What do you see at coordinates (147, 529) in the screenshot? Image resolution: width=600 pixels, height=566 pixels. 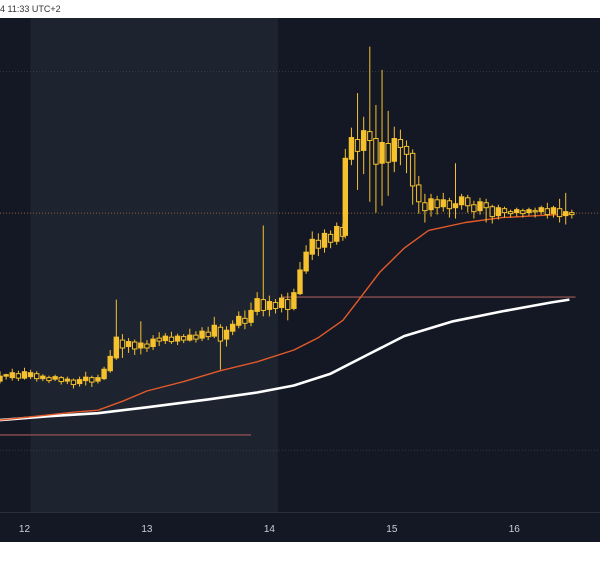 I see `x-tick-label-13: 13` at bounding box center [147, 529].